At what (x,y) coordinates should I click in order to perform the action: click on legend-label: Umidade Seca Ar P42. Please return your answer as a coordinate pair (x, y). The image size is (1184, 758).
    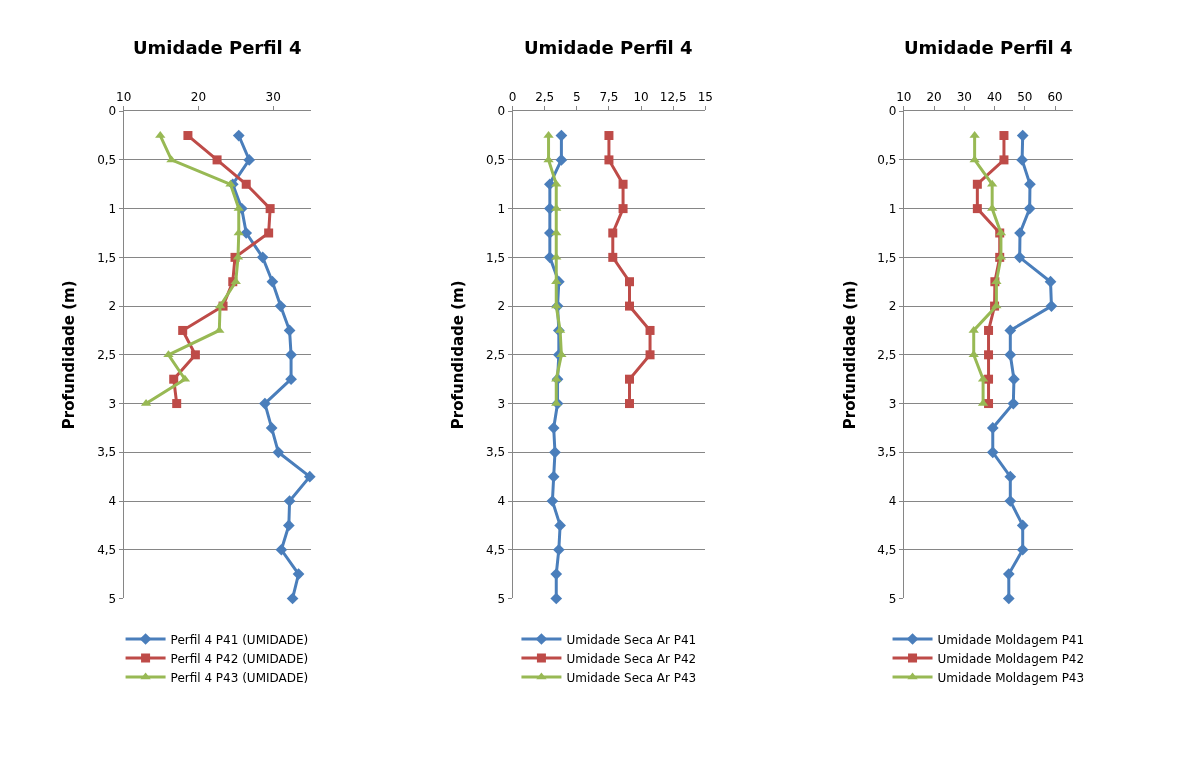
    Looking at the image, I should click on (631, 658).